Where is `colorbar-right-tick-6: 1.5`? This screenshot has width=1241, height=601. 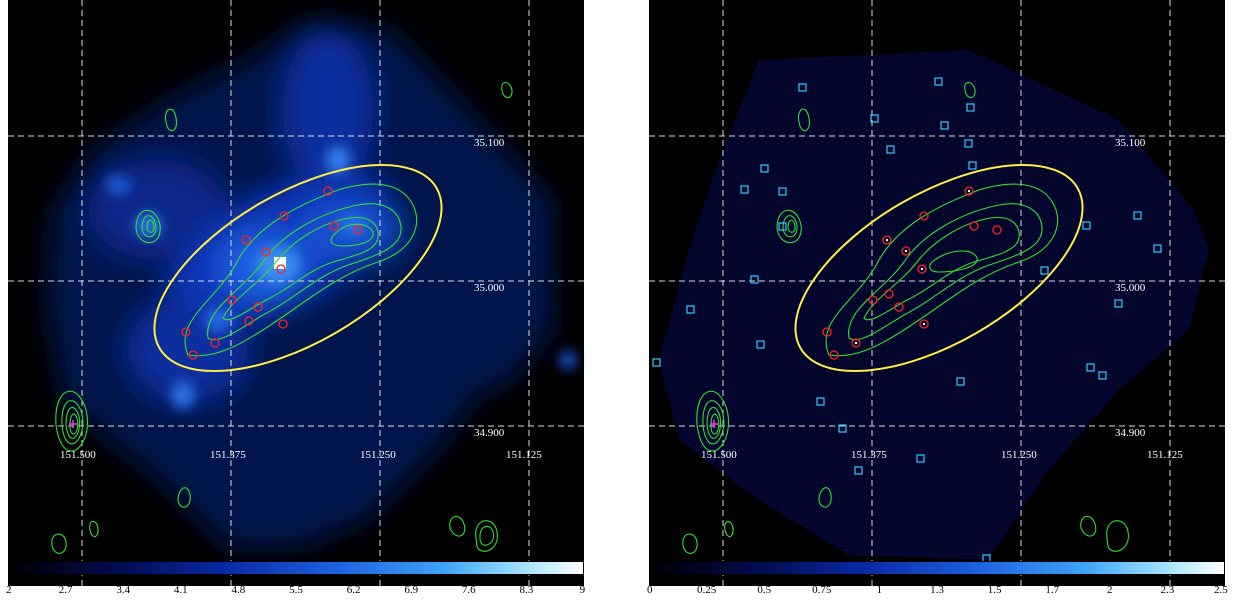
colorbar-right-tick-6: 1.5 is located at coordinates (994, 590).